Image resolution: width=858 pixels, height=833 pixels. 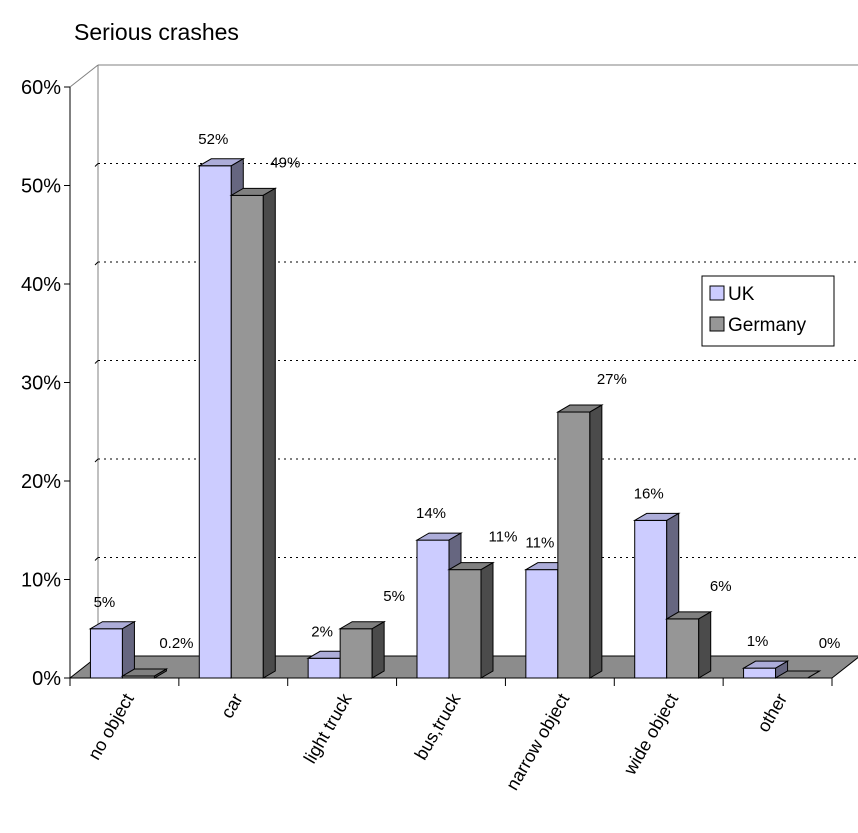 I want to click on legend-label: Germany, so click(x=767, y=325).